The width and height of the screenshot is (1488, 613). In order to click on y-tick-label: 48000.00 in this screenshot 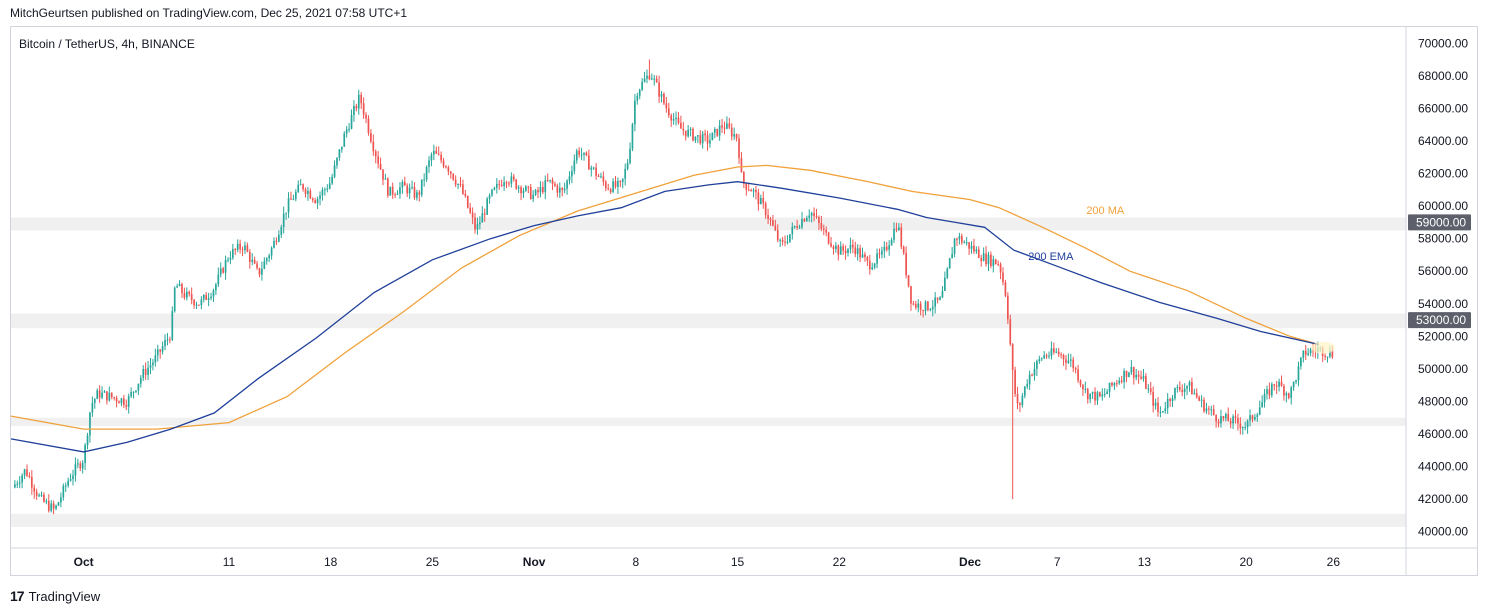, I will do `click(1443, 401)`.